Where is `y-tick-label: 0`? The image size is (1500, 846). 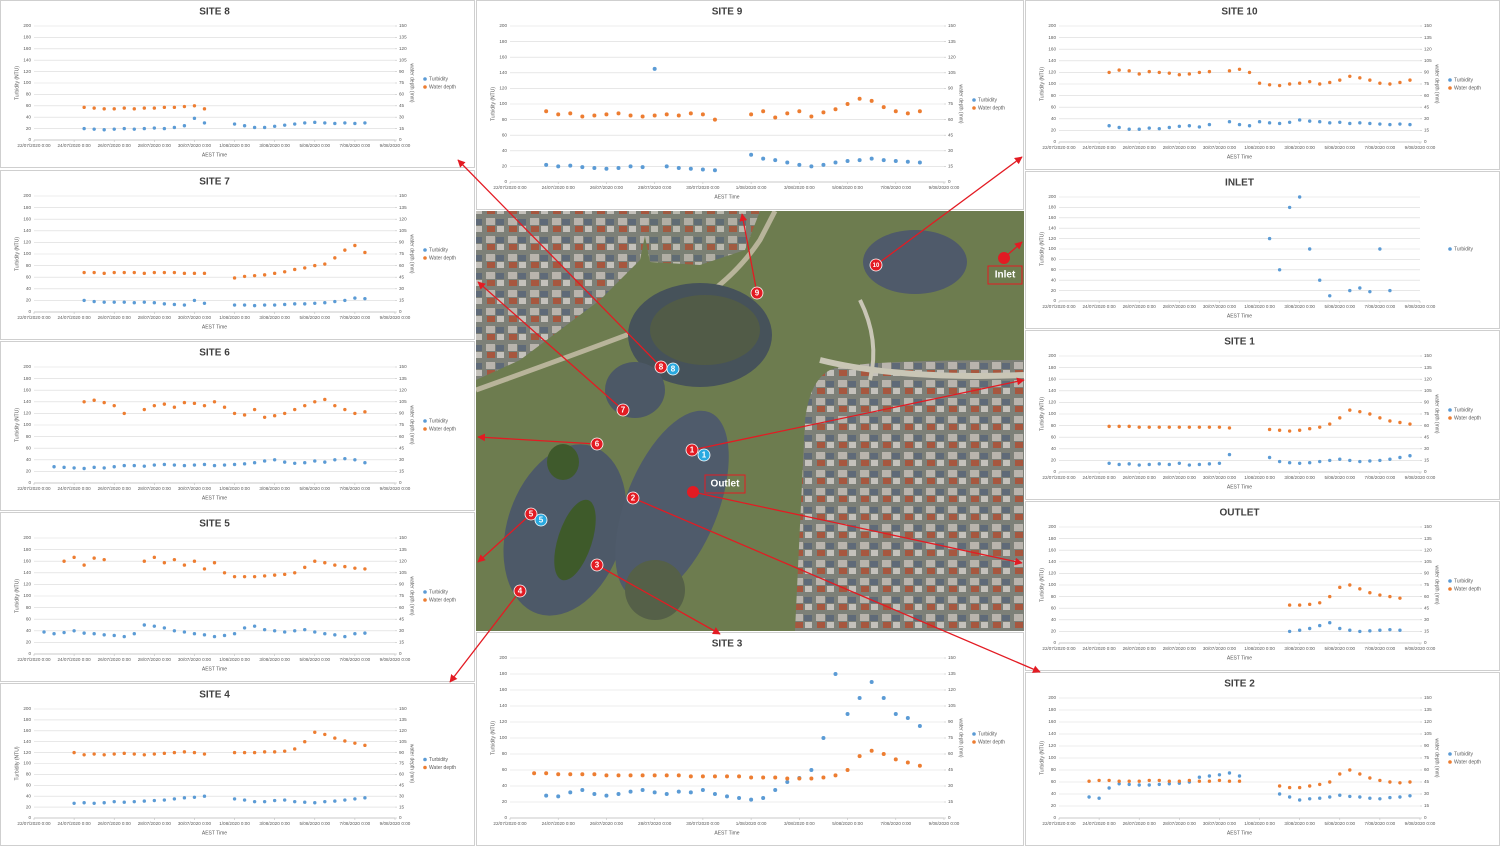 y-tick-label: 0 is located at coordinates (505, 181).